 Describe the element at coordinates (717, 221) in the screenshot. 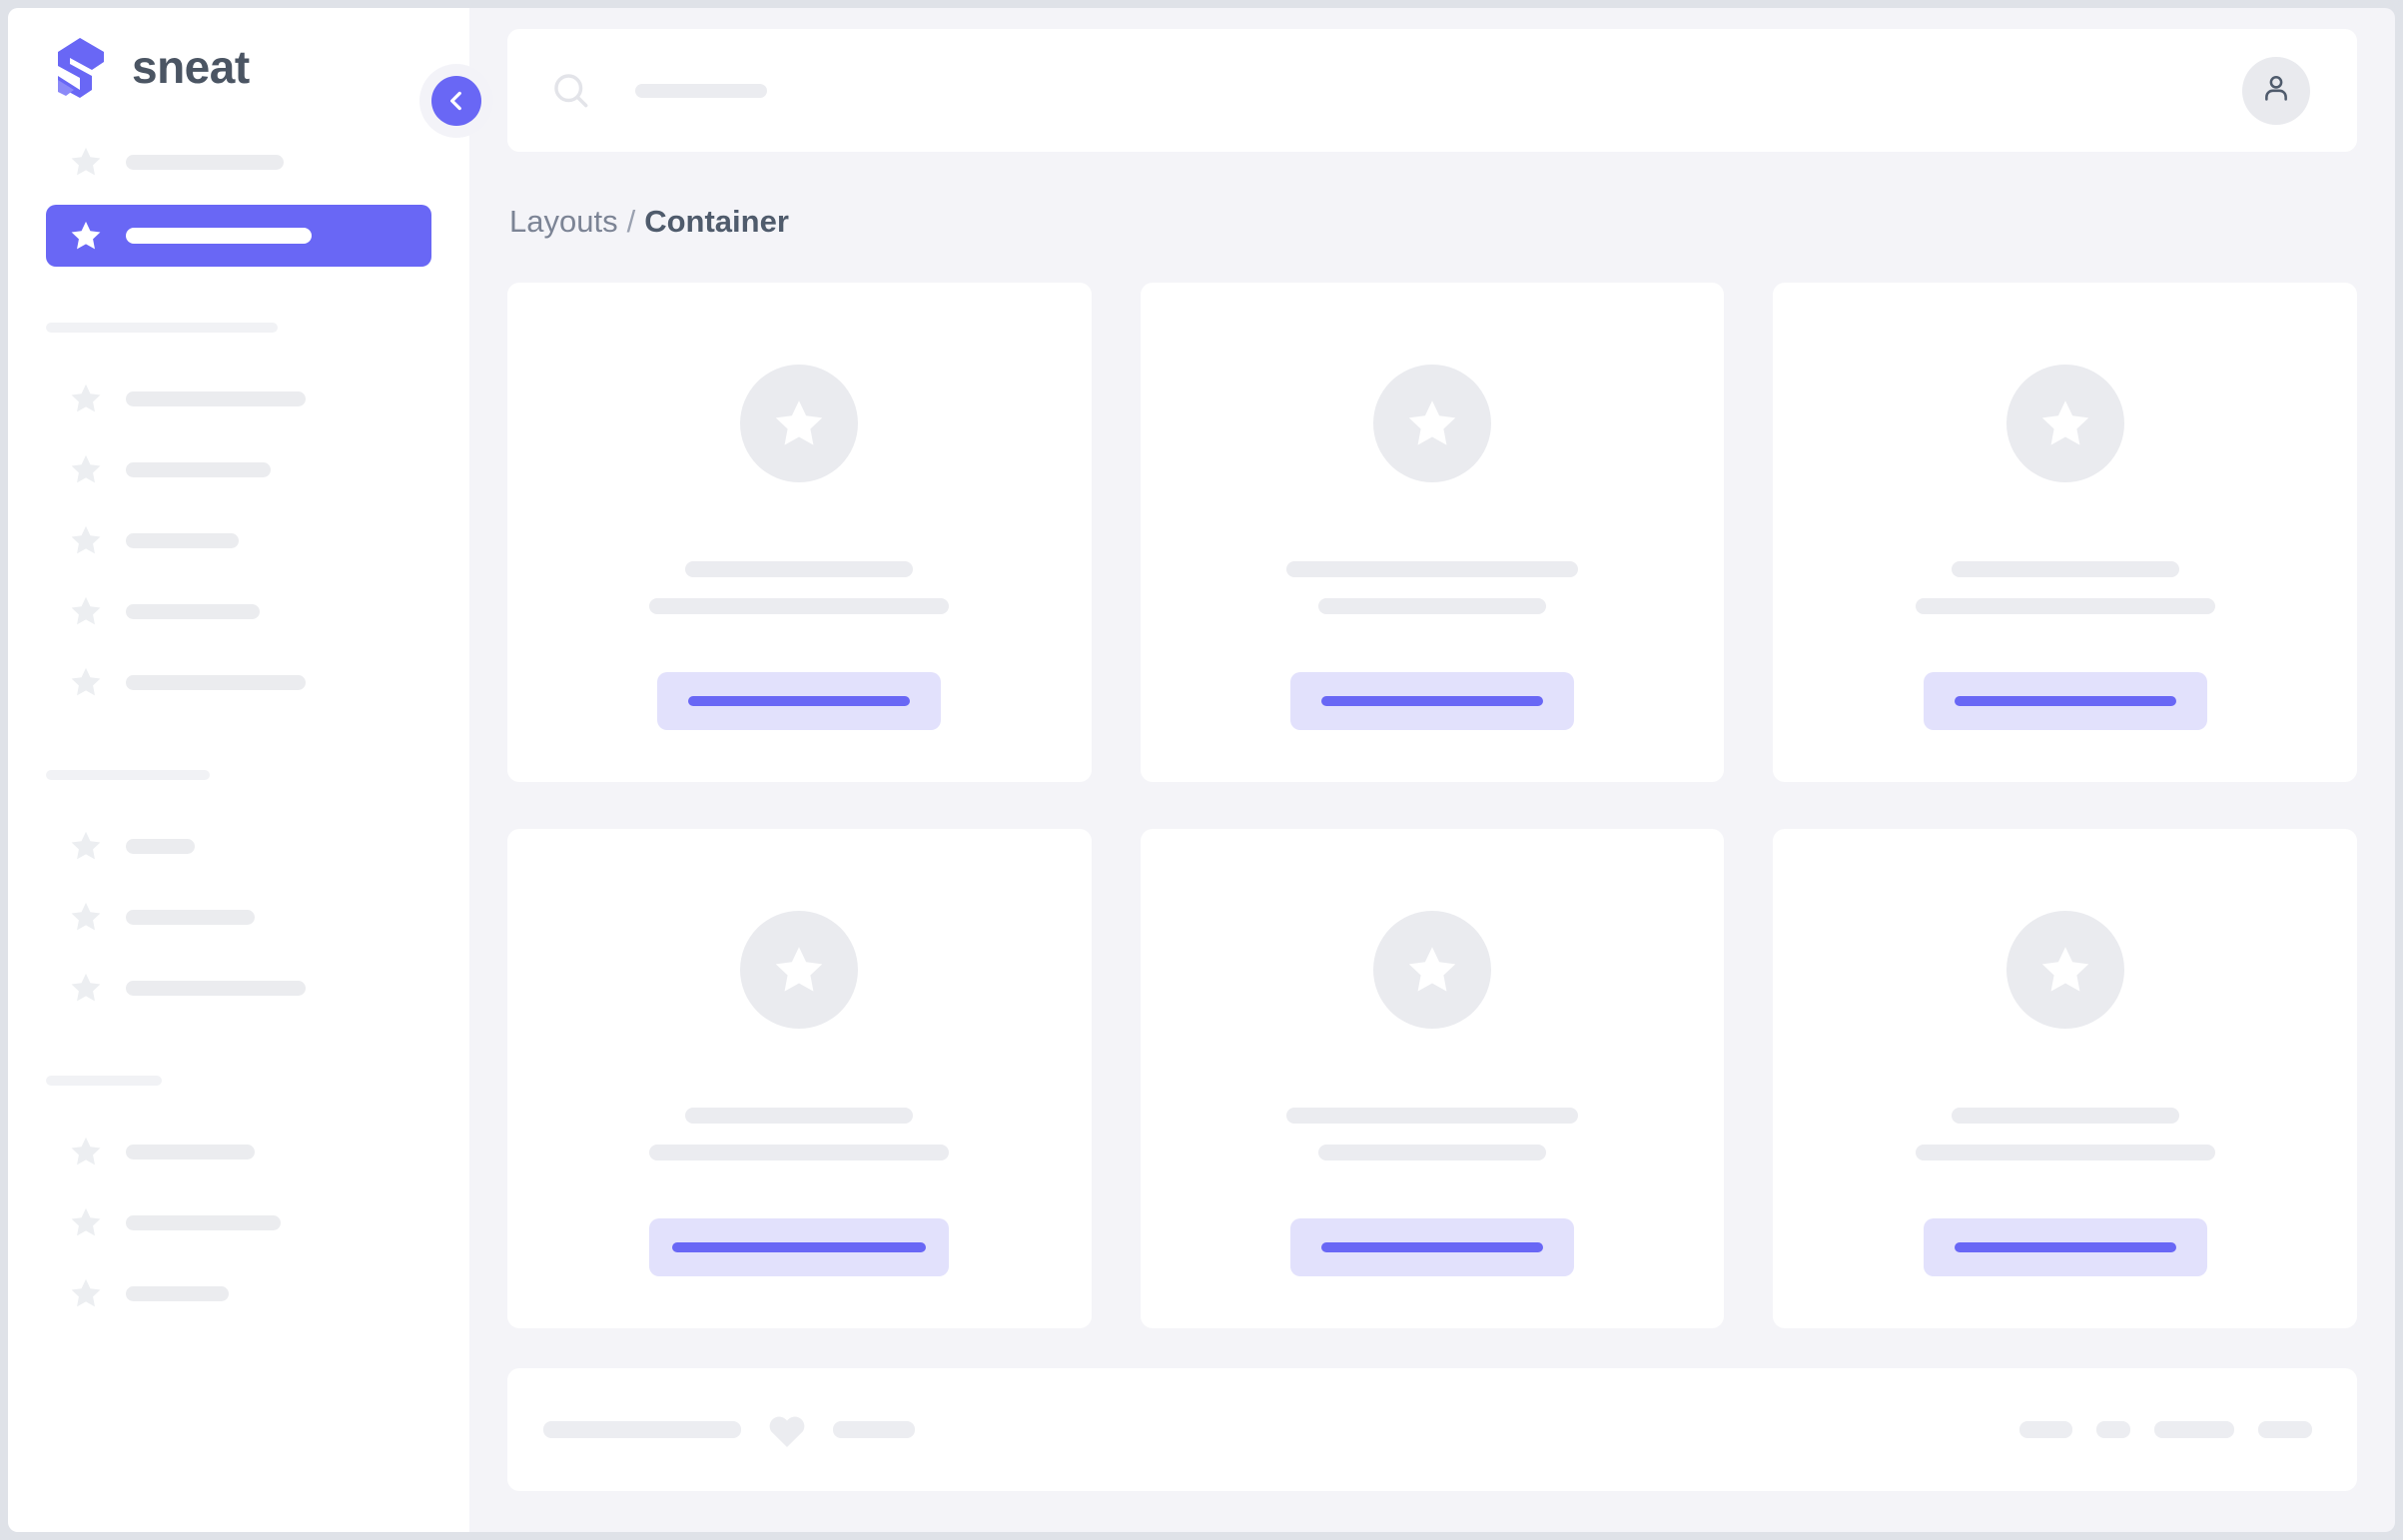

I see `breadcrumb-current: Container` at that location.